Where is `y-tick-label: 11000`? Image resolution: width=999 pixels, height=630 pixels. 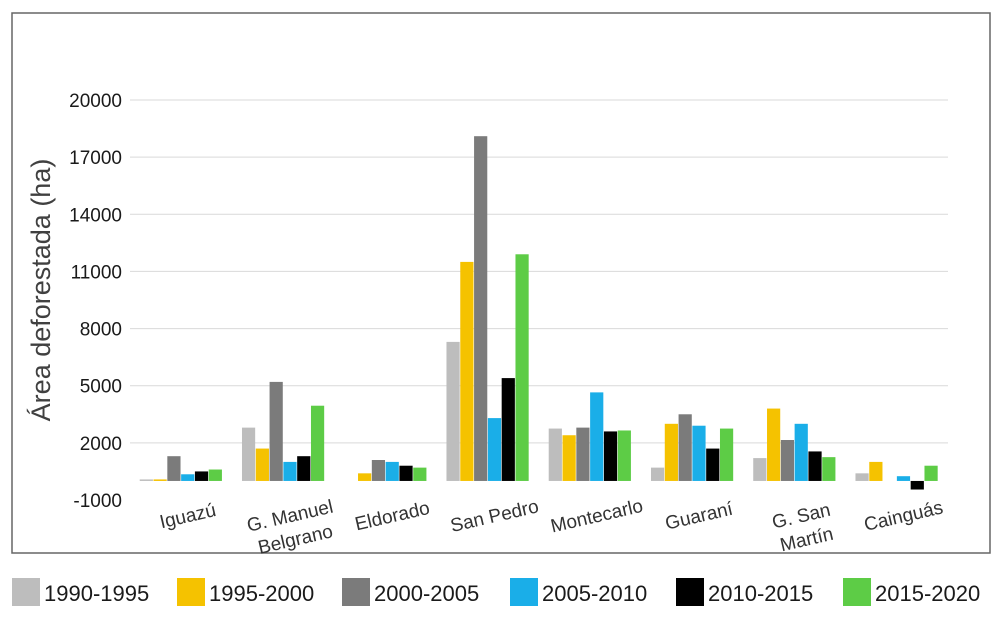 y-tick-label: 11000 is located at coordinates (96, 272).